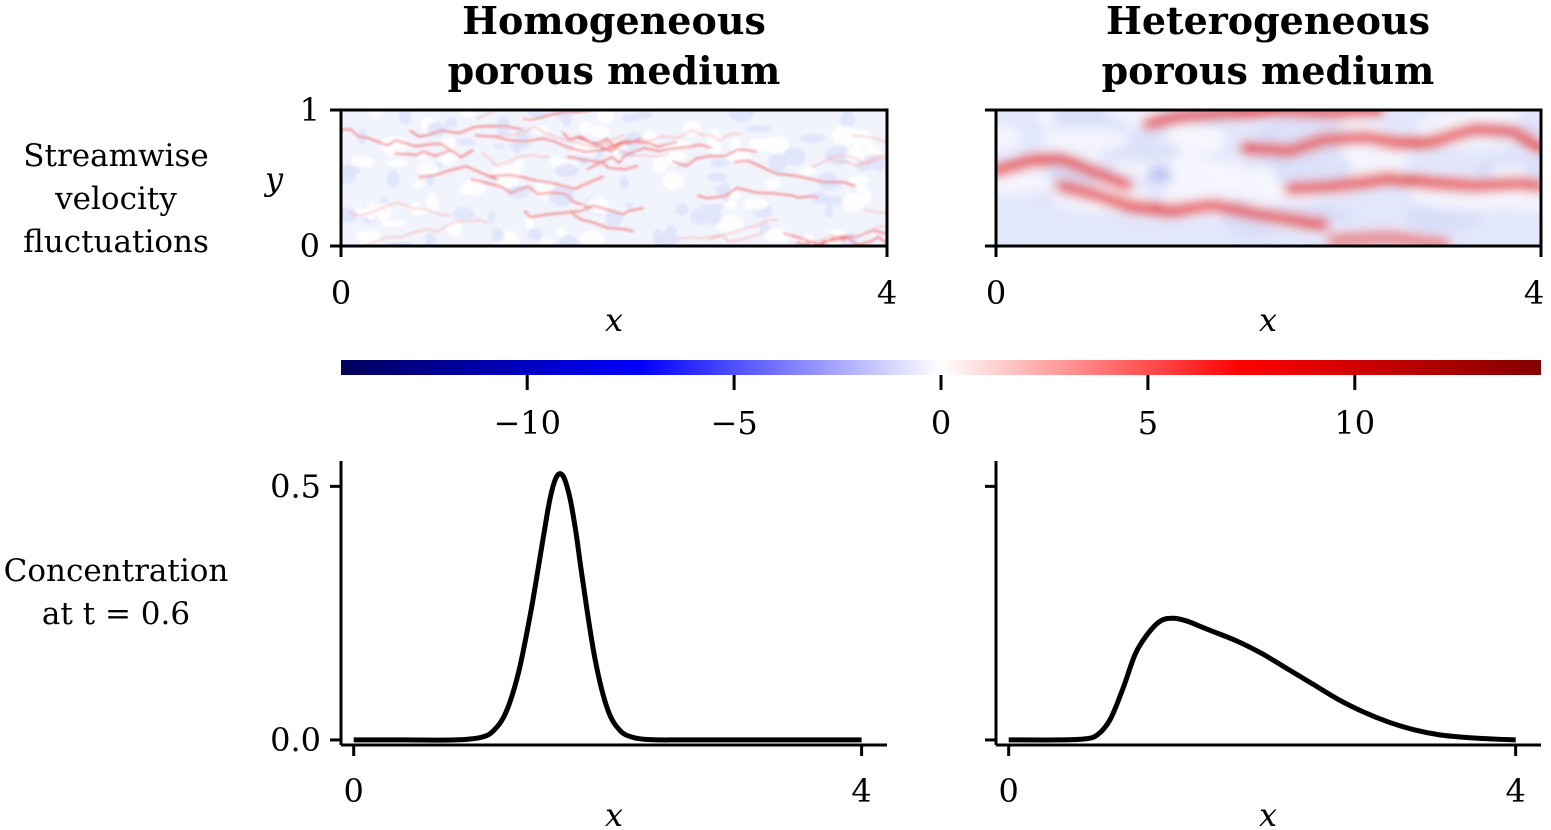 This screenshot has height=830, width=1551. What do you see at coordinates (1148, 423) in the screenshot?
I see `colorbar-tick-label: 5` at bounding box center [1148, 423].